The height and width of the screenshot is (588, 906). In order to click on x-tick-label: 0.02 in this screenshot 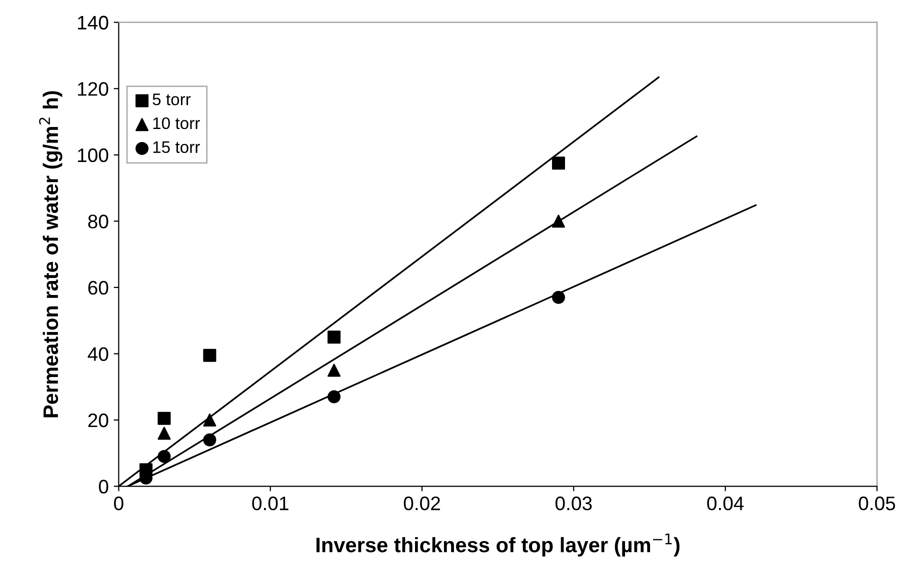, I will do `click(422, 503)`.